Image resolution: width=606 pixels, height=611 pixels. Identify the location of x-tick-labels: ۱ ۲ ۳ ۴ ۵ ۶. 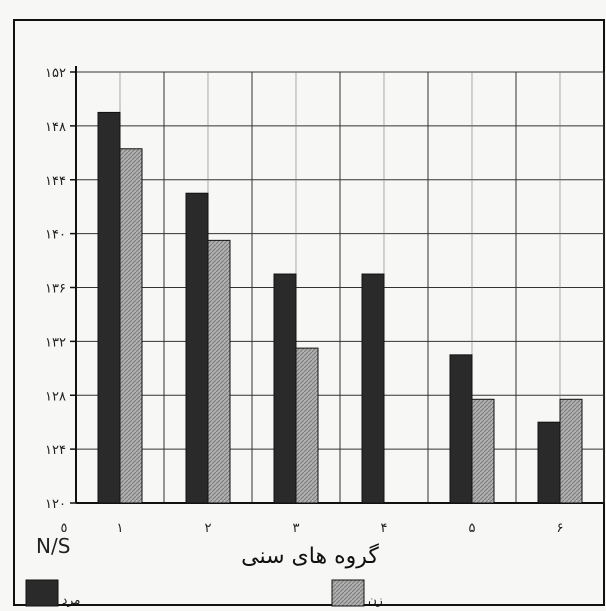
(340, 528).